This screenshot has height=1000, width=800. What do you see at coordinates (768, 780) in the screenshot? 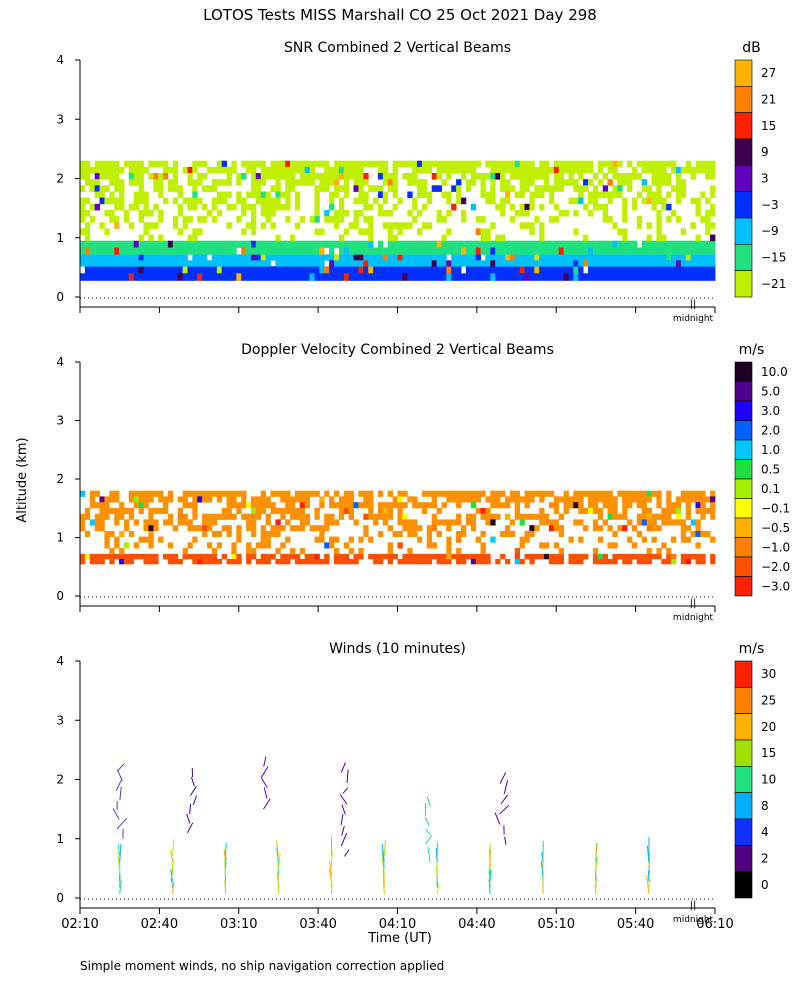
I see `colorbar-label: 10` at bounding box center [768, 780].